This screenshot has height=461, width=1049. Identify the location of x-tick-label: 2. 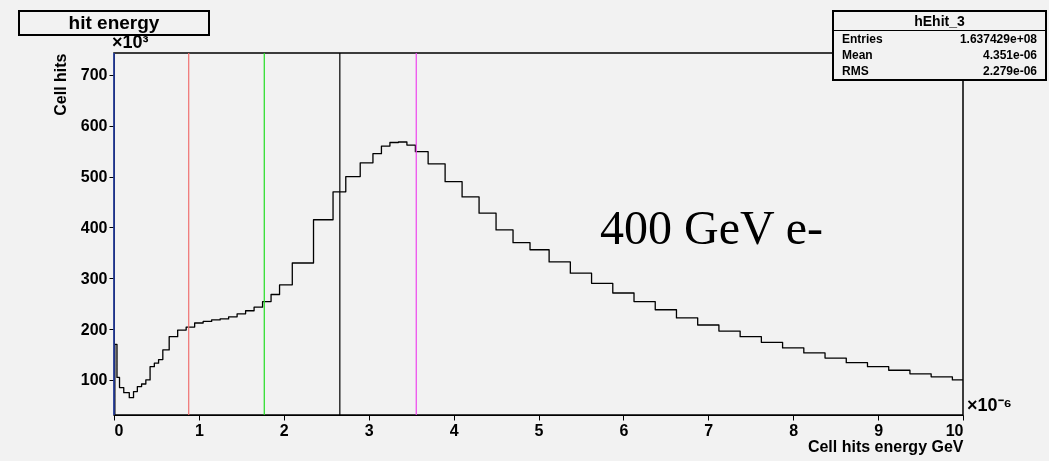
(284, 430).